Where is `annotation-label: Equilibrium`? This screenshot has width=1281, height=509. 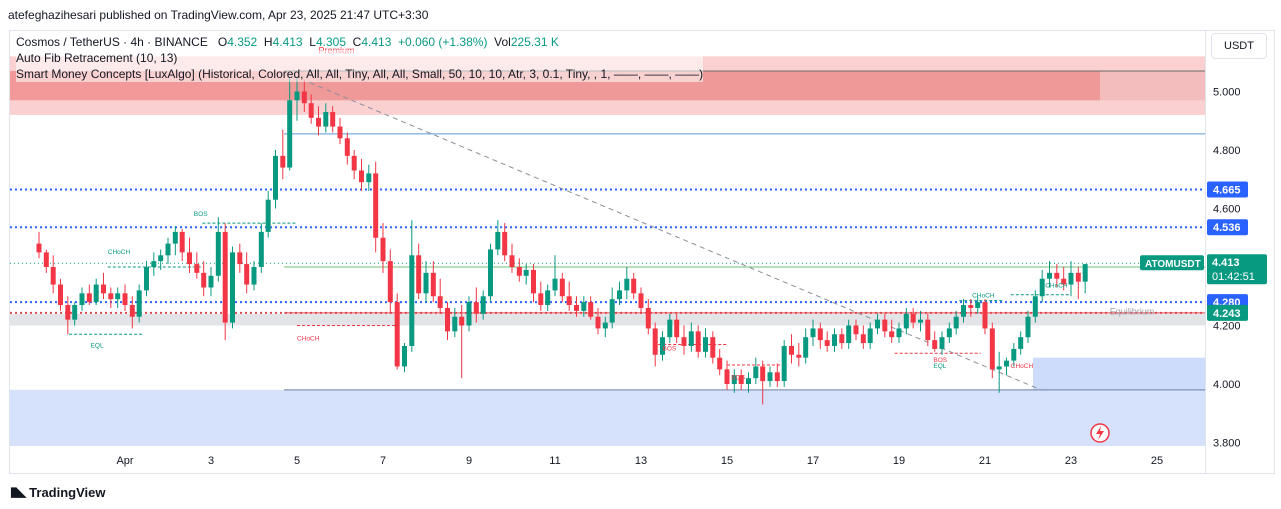
annotation-label: Equilibrium is located at coordinates (1132, 311).